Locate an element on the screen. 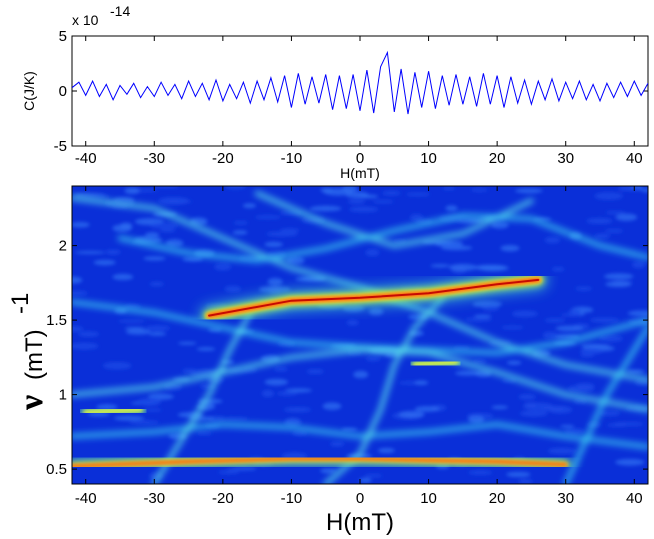 The height and width of the screenshot is (539, 654). main-ridge-band is located at coordinates (374, 297).